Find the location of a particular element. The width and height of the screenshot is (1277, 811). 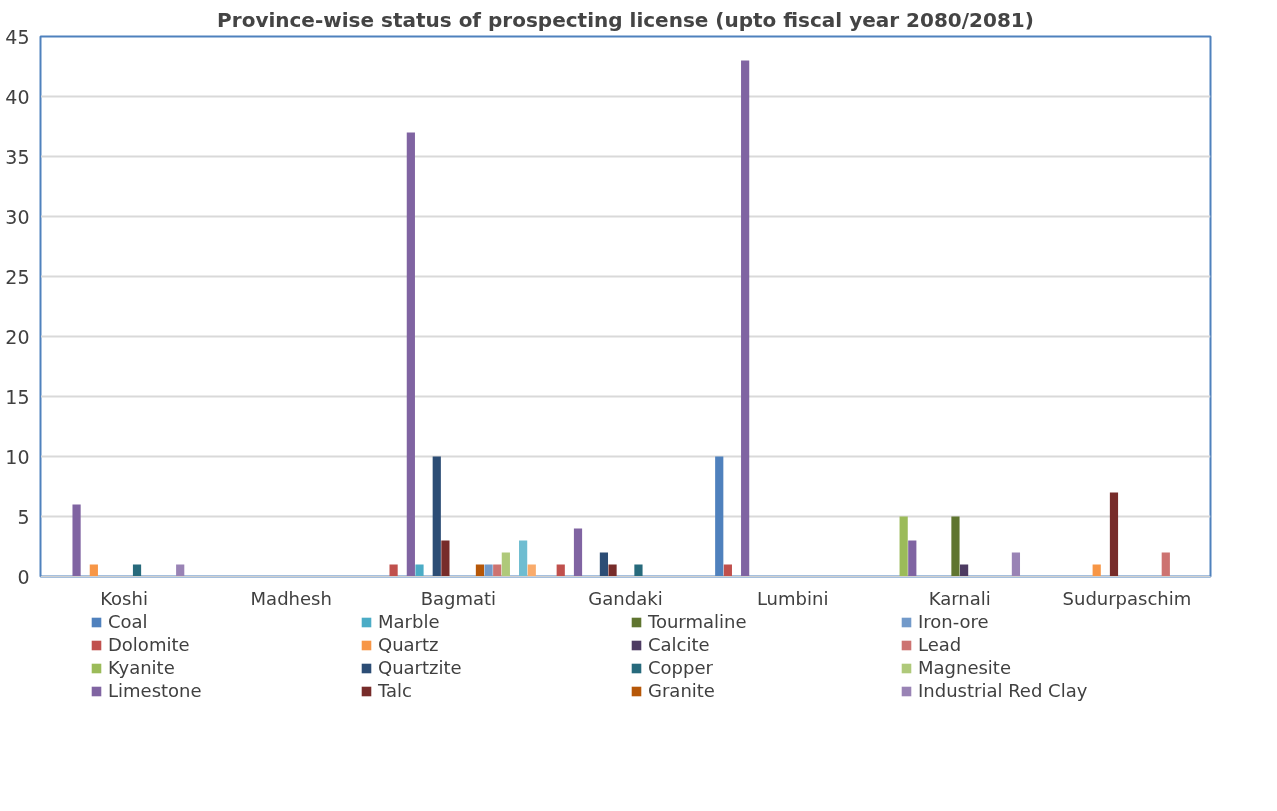

legend-label: Iron-ore is located at coordinates (954, 621).